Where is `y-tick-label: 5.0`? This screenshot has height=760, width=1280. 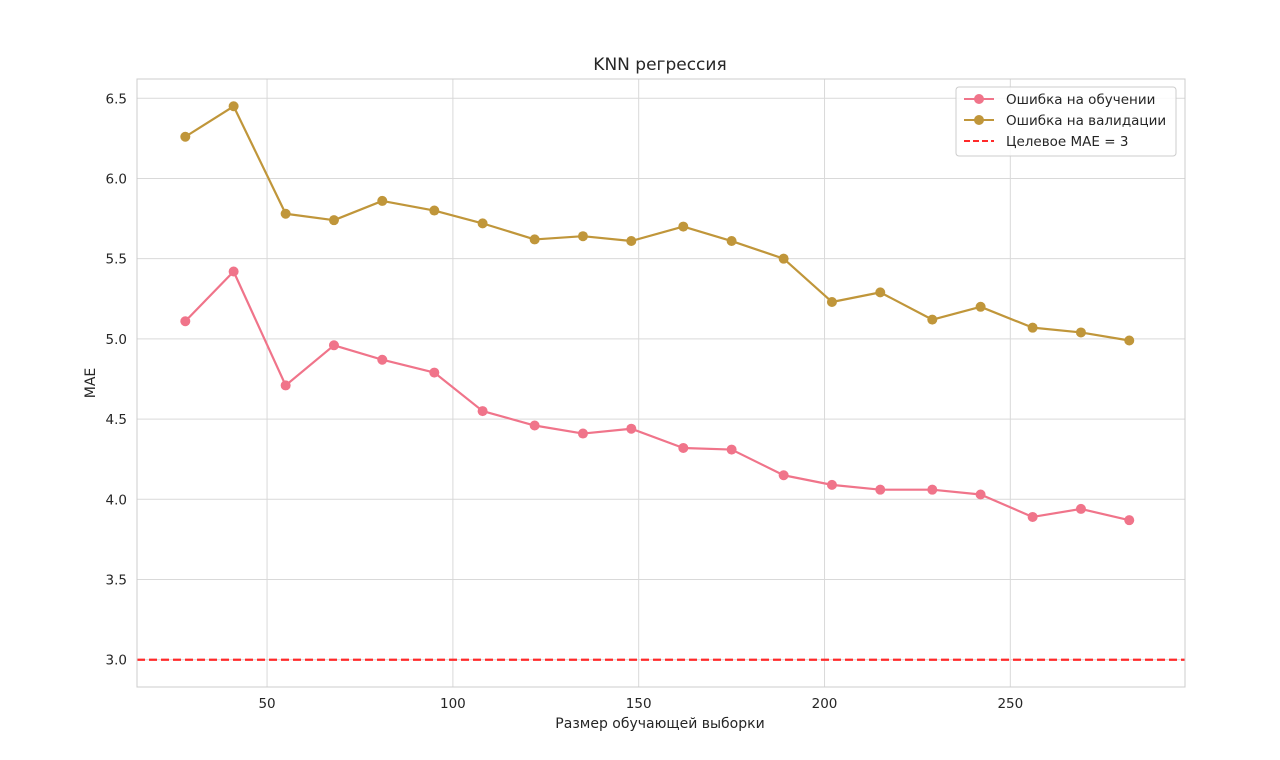 y-tick-label: 5.0 is located at coordinates (116, 340).